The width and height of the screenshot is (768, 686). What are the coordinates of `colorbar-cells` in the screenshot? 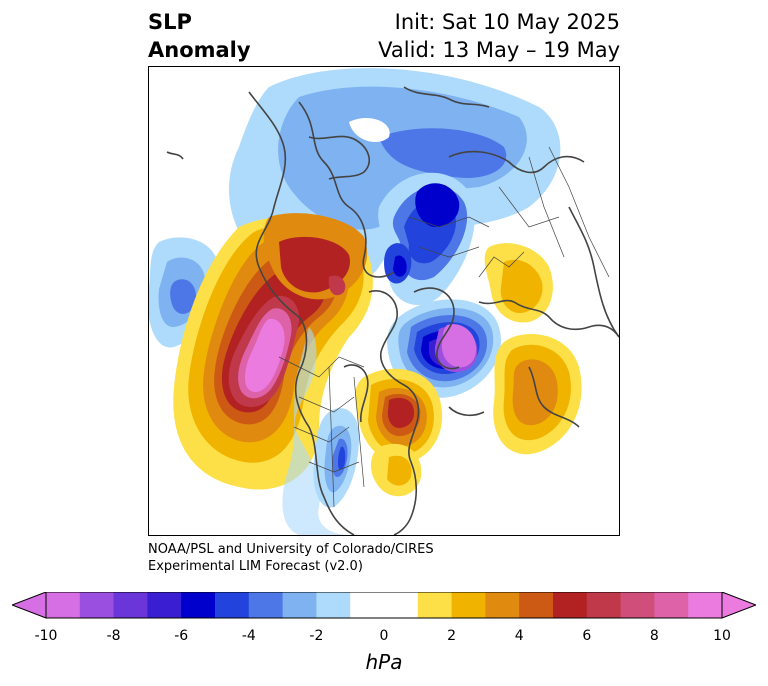 It's located at (384, 605).